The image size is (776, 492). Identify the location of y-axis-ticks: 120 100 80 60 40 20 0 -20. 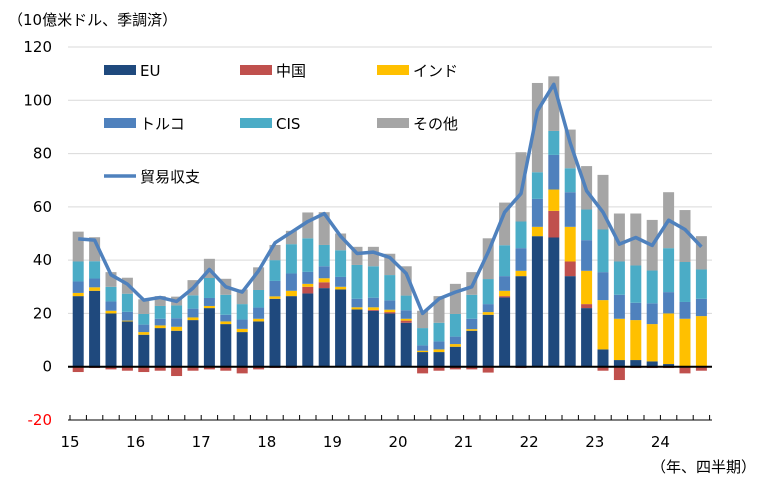
(37, 233).